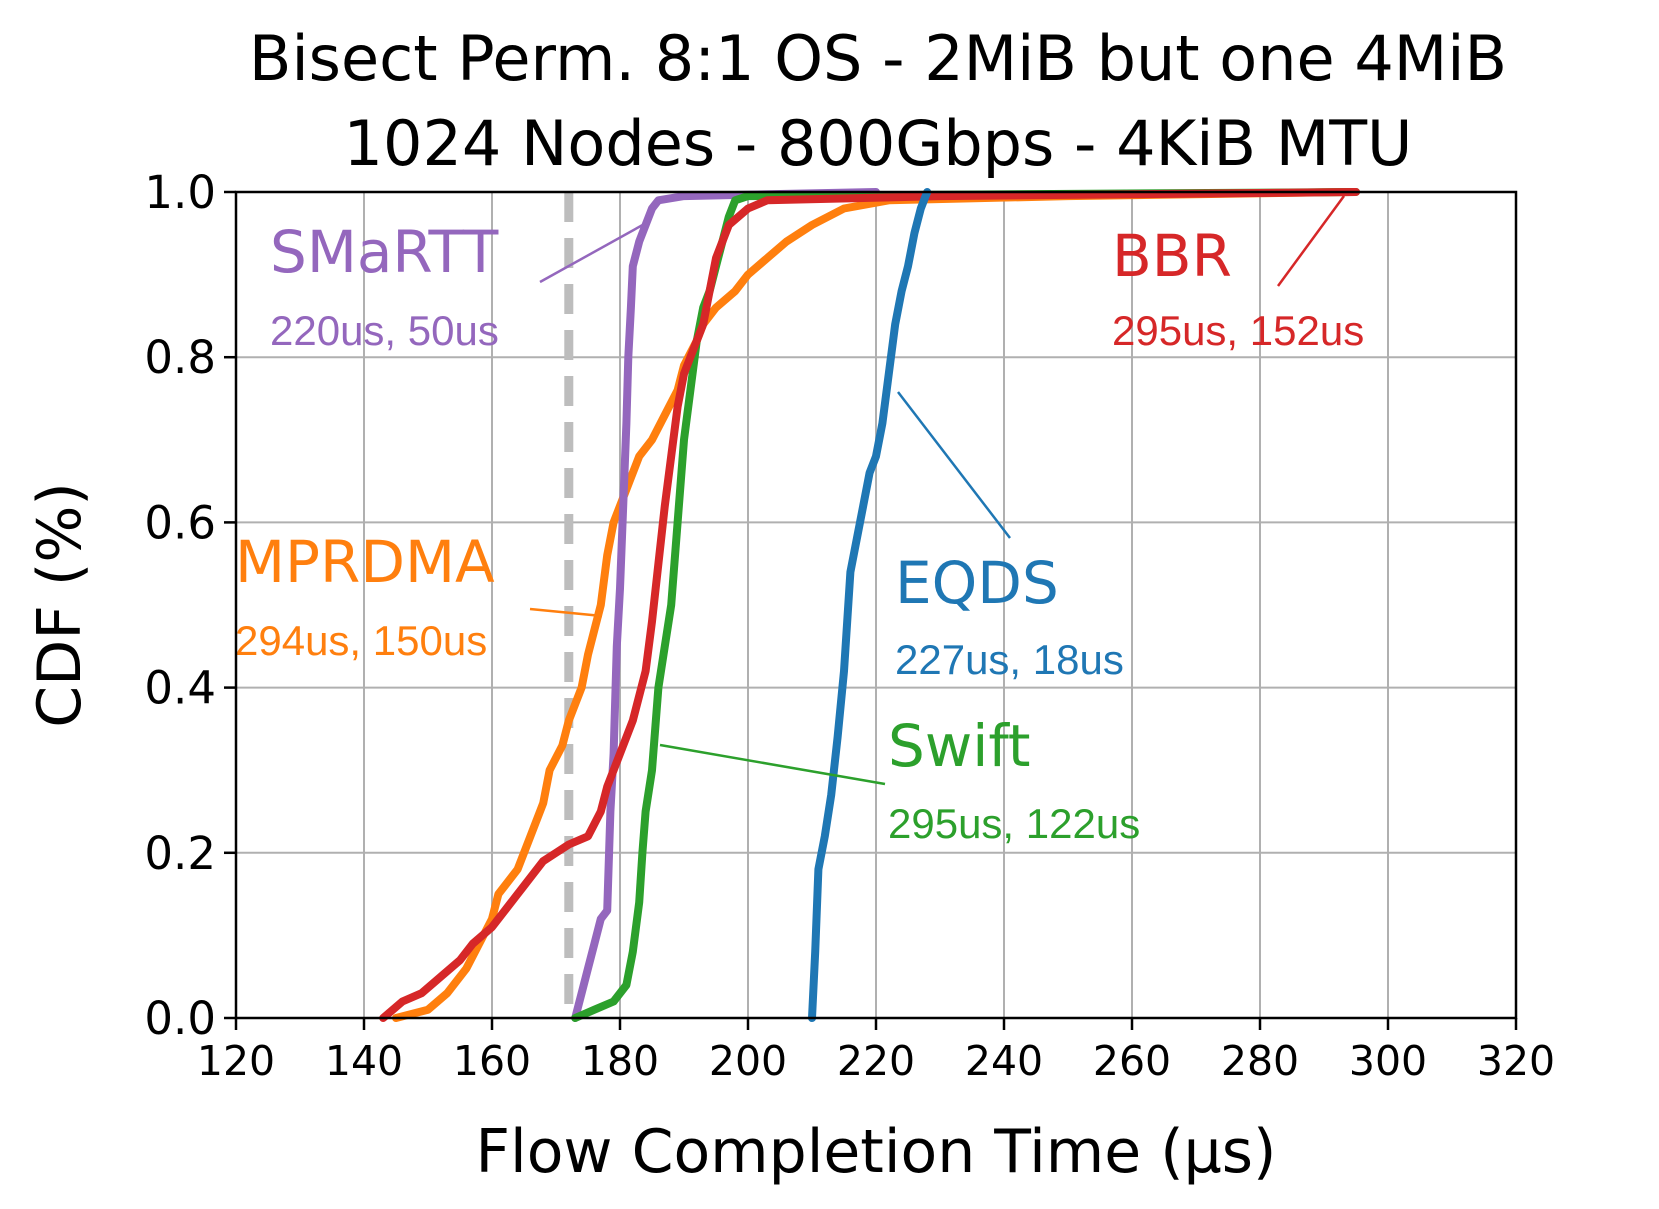  What do you see at coordinates (1172, 256) in the screenshot?
I see `series-label-bbr: BBR` at bounding box center [1172, 256].